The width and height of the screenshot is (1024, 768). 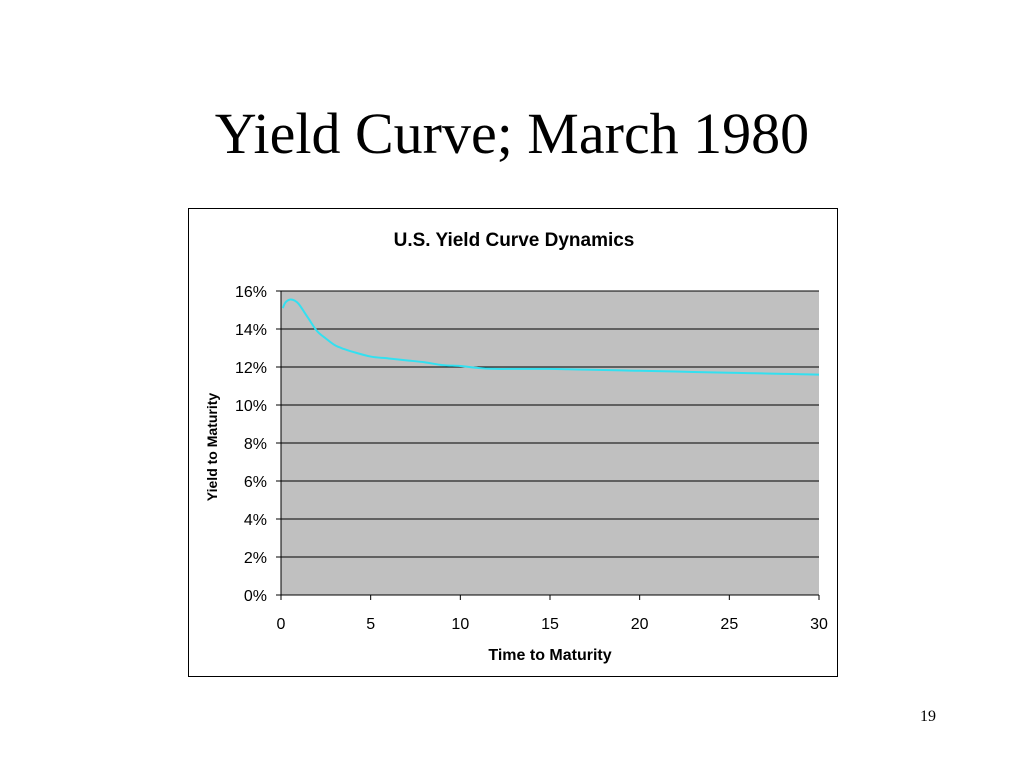 I want to click on y-tick-label: 10%, so click(x=251, y=406).